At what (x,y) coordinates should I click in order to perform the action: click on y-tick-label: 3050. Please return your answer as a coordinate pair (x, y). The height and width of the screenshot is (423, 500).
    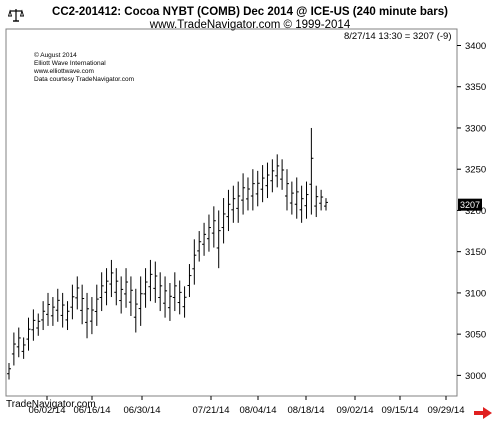
    Looking at the image, I should click on (475, 335).